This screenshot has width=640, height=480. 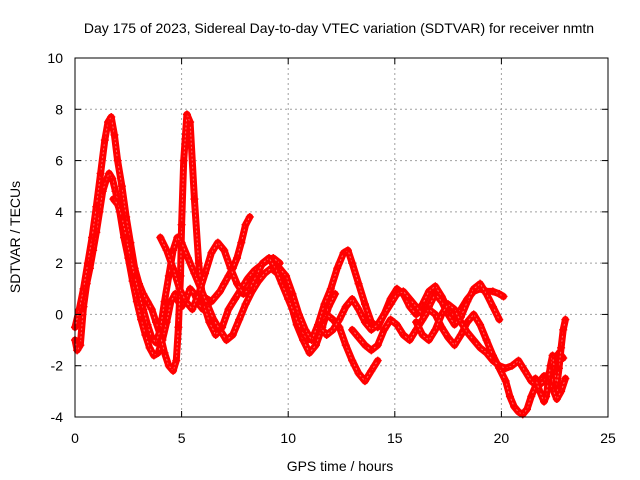 I want to click on y-tick-label: 2, so click(x=59, y=263).